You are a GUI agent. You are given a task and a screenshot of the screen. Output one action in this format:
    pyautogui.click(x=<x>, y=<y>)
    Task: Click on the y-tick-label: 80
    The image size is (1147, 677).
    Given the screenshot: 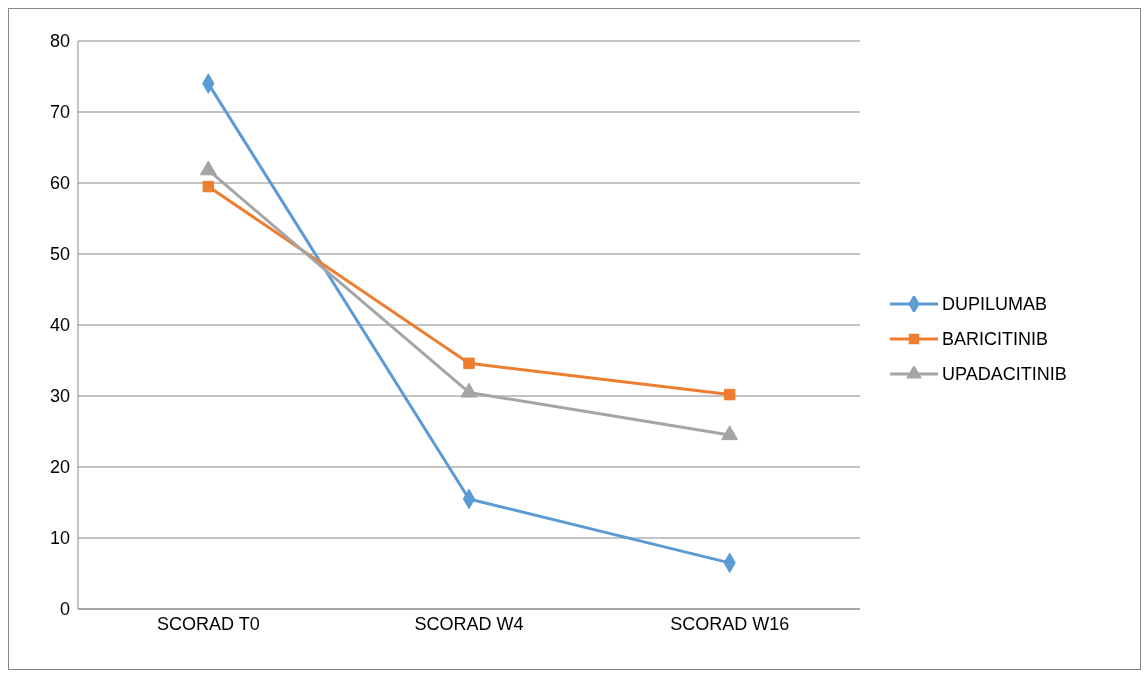 What is the action you would take?
    pyautogui.click(x=59, y=41)
    